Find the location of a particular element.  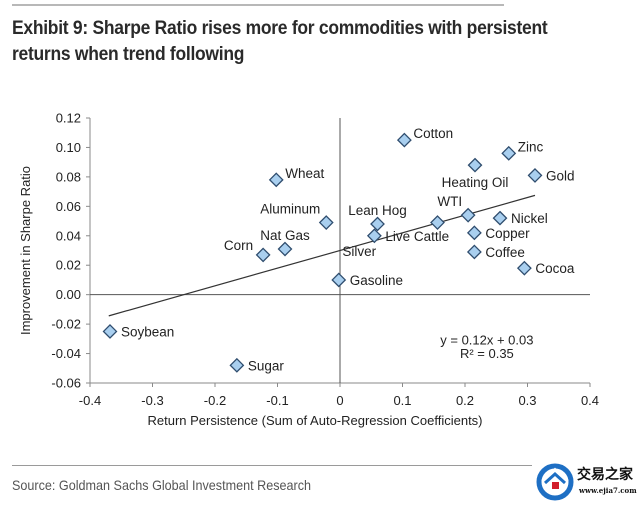

data-point-label: Gold is located at coordinates (560, 175).